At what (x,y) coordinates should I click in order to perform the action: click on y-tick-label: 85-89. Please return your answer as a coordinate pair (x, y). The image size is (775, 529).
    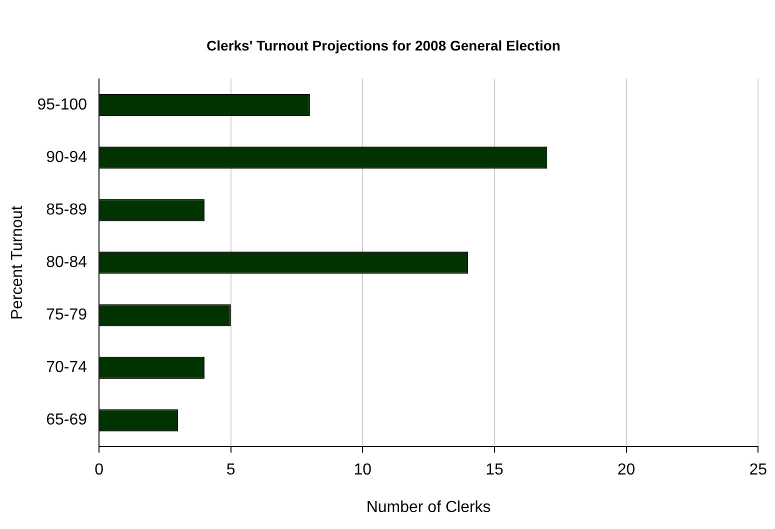
    Looking at the image, I should click on (67, 210).